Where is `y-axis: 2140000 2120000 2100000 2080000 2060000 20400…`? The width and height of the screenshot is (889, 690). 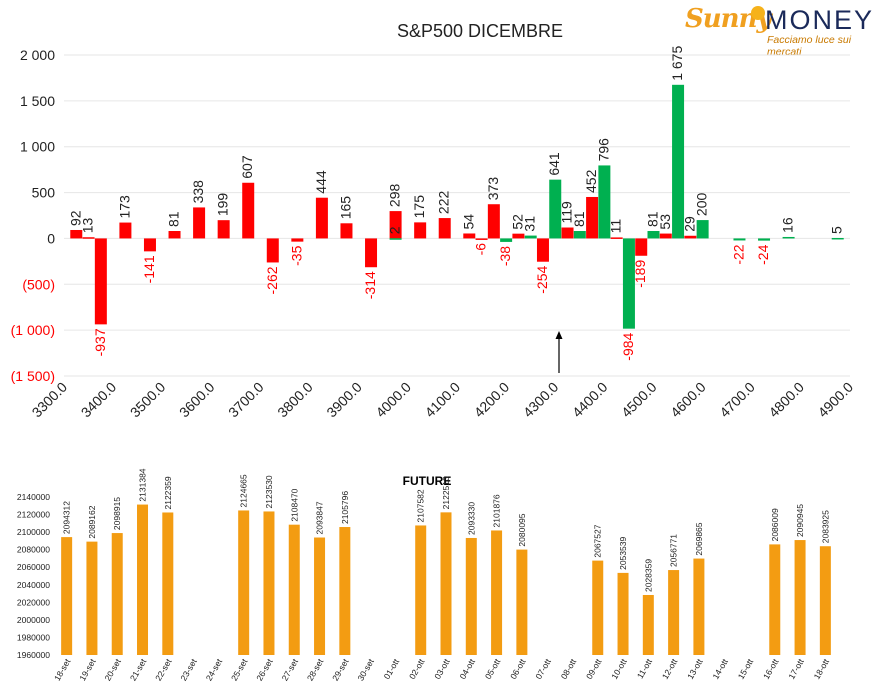 y-axis: 2140000 2120000 2100000 2080000 2060000 20400… is located at coordinates (33, 576).